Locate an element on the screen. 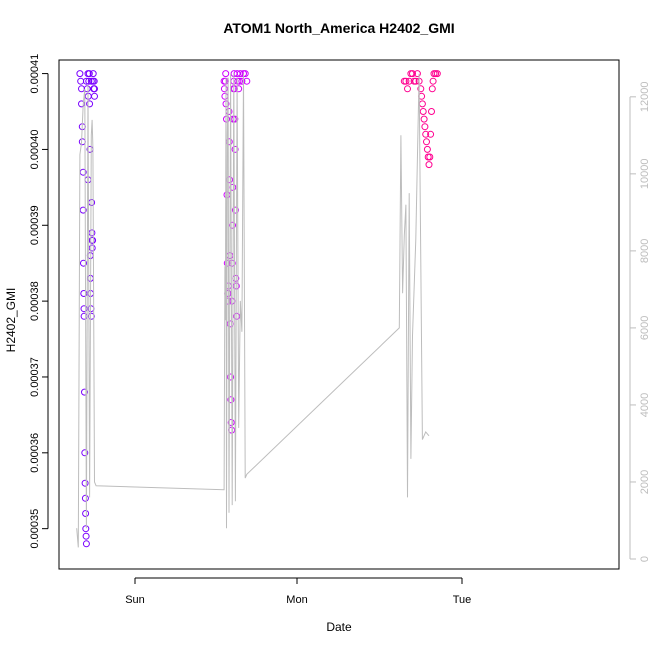  y-left-tick-label: 0.00037 is located at coordinates (35, 377).